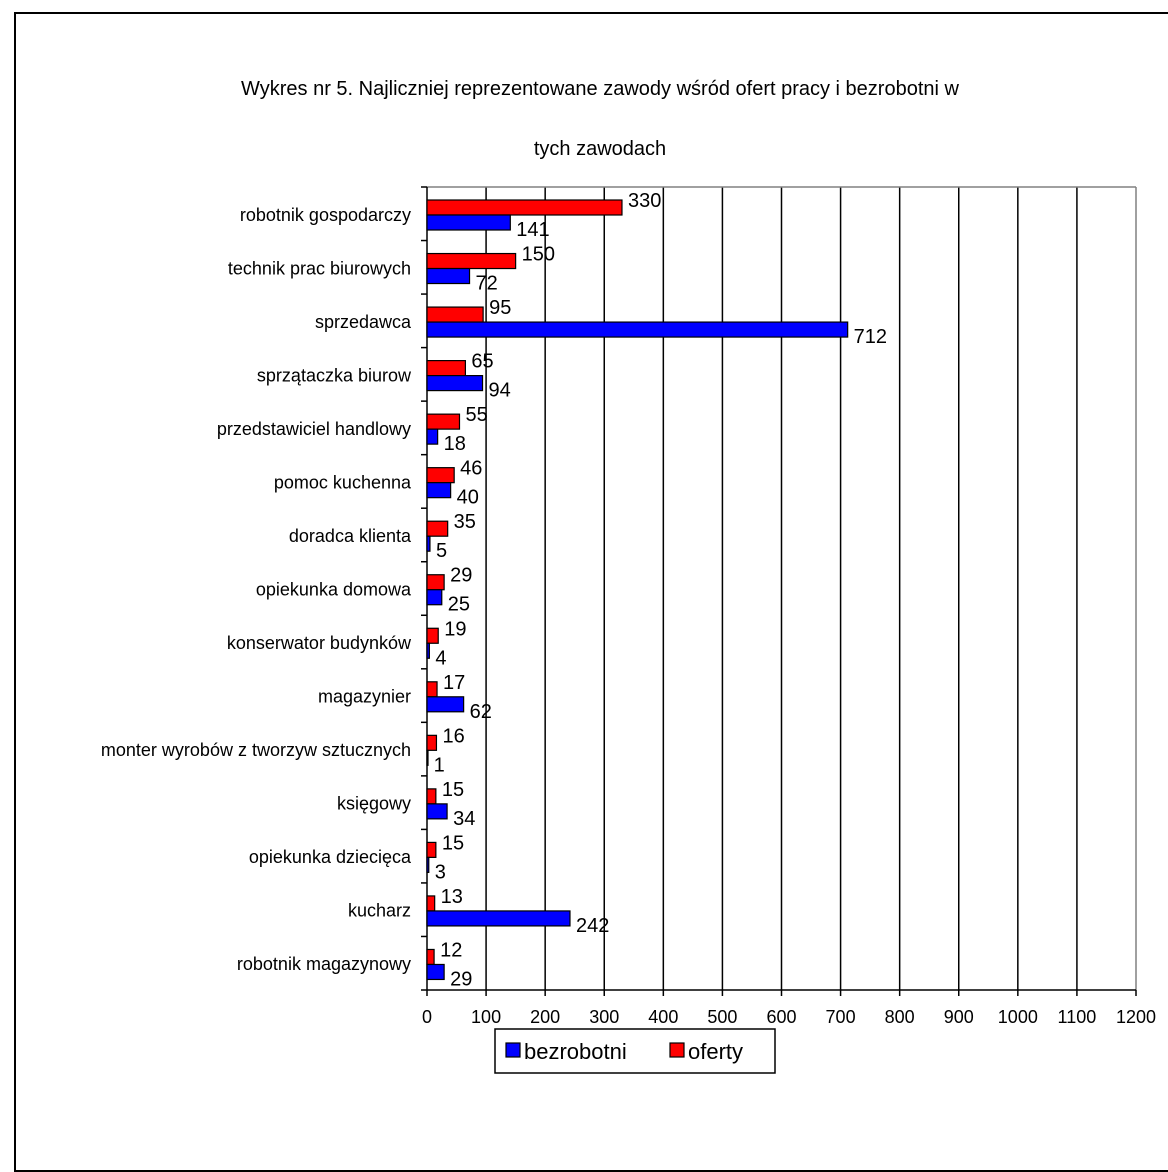 The height and width of the screenshot is (1172, 1168). What do you see at coordinates (461, 979) in the screenshot?
I see `data-label-bezrobotni: 29` at bounding box center [461, 979].